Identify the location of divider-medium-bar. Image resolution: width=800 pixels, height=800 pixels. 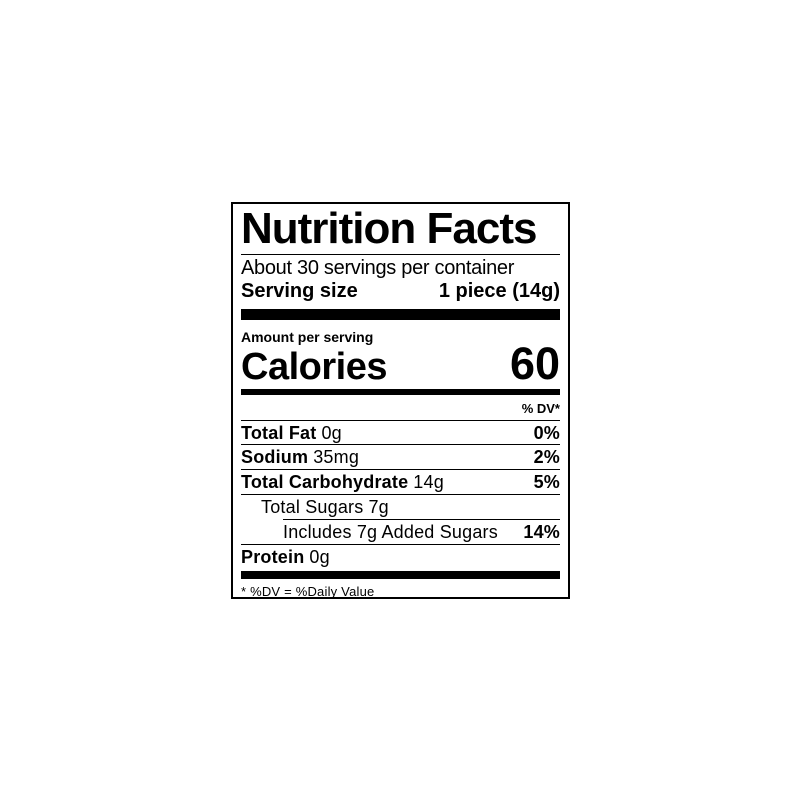
(400, 391).